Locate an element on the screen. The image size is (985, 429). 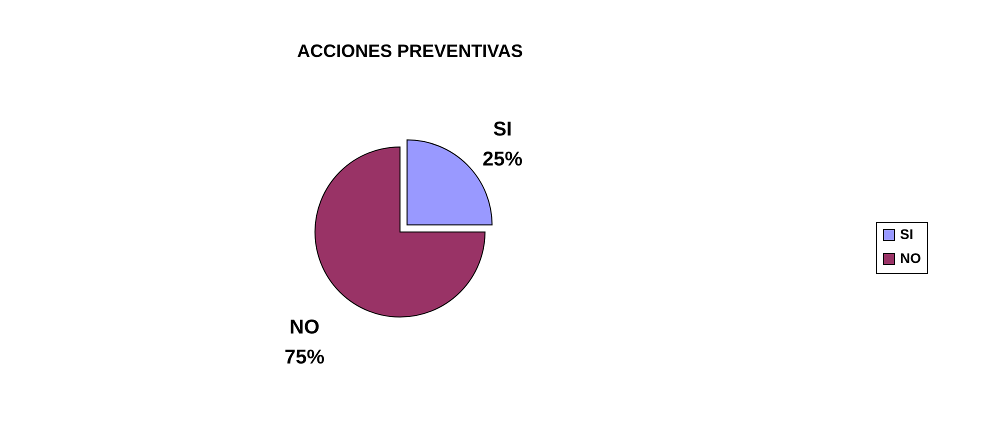
data-label: 25% is located at coordinates (502, 159).